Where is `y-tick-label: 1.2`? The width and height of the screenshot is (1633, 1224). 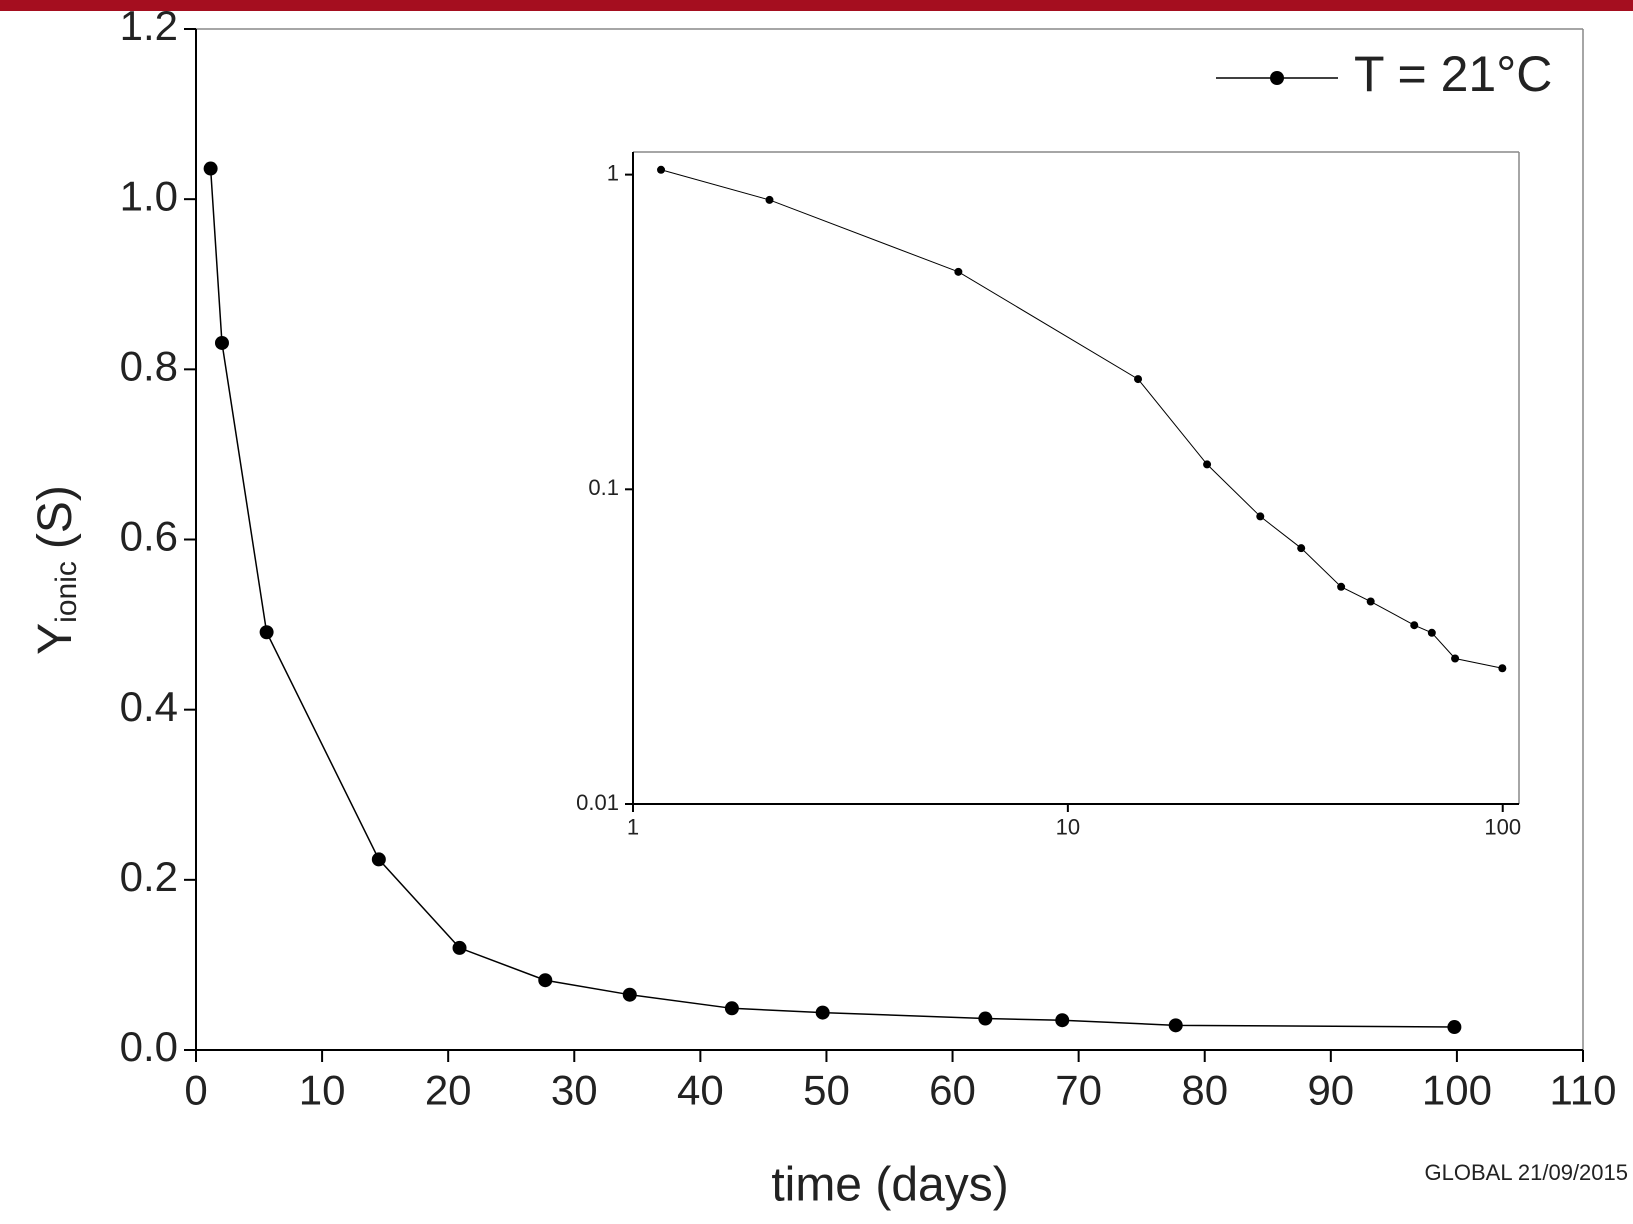
y-tick-label: 1.2 is located at coordinates (149, 25).